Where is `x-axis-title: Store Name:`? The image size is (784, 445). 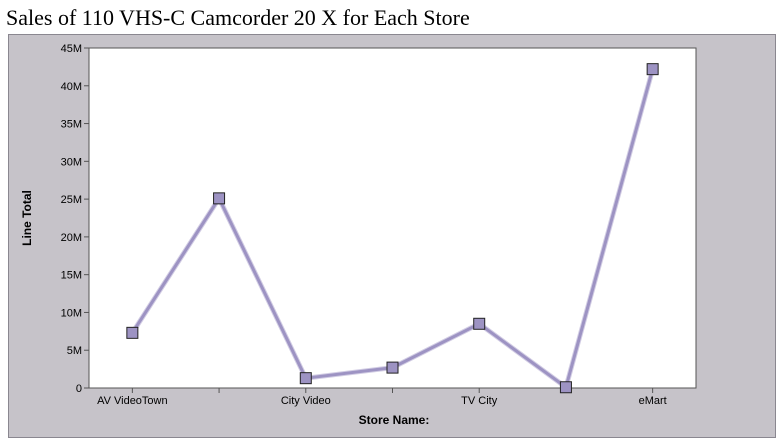 x-axis-title: Store Name: is located at coordinates (394, 420).